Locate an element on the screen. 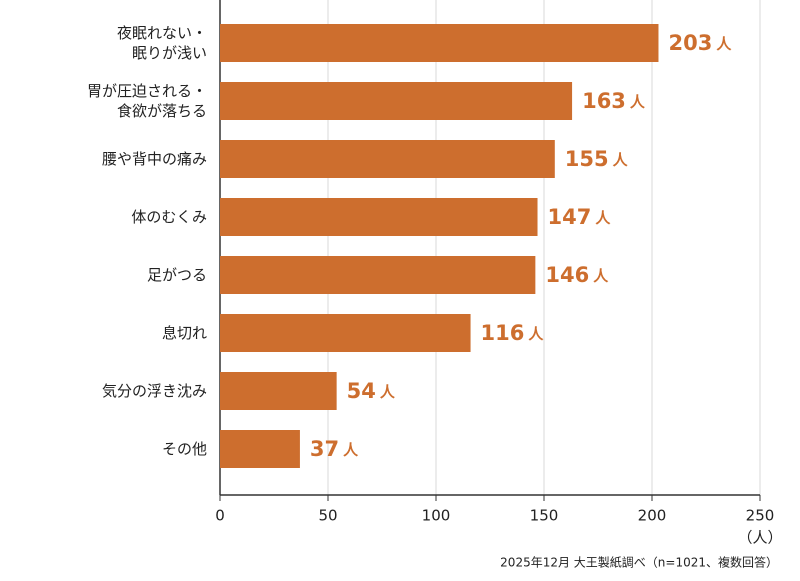 This screenshot has height=581, width=800. value-label: 147 人 is located at coordinates (580, 217).